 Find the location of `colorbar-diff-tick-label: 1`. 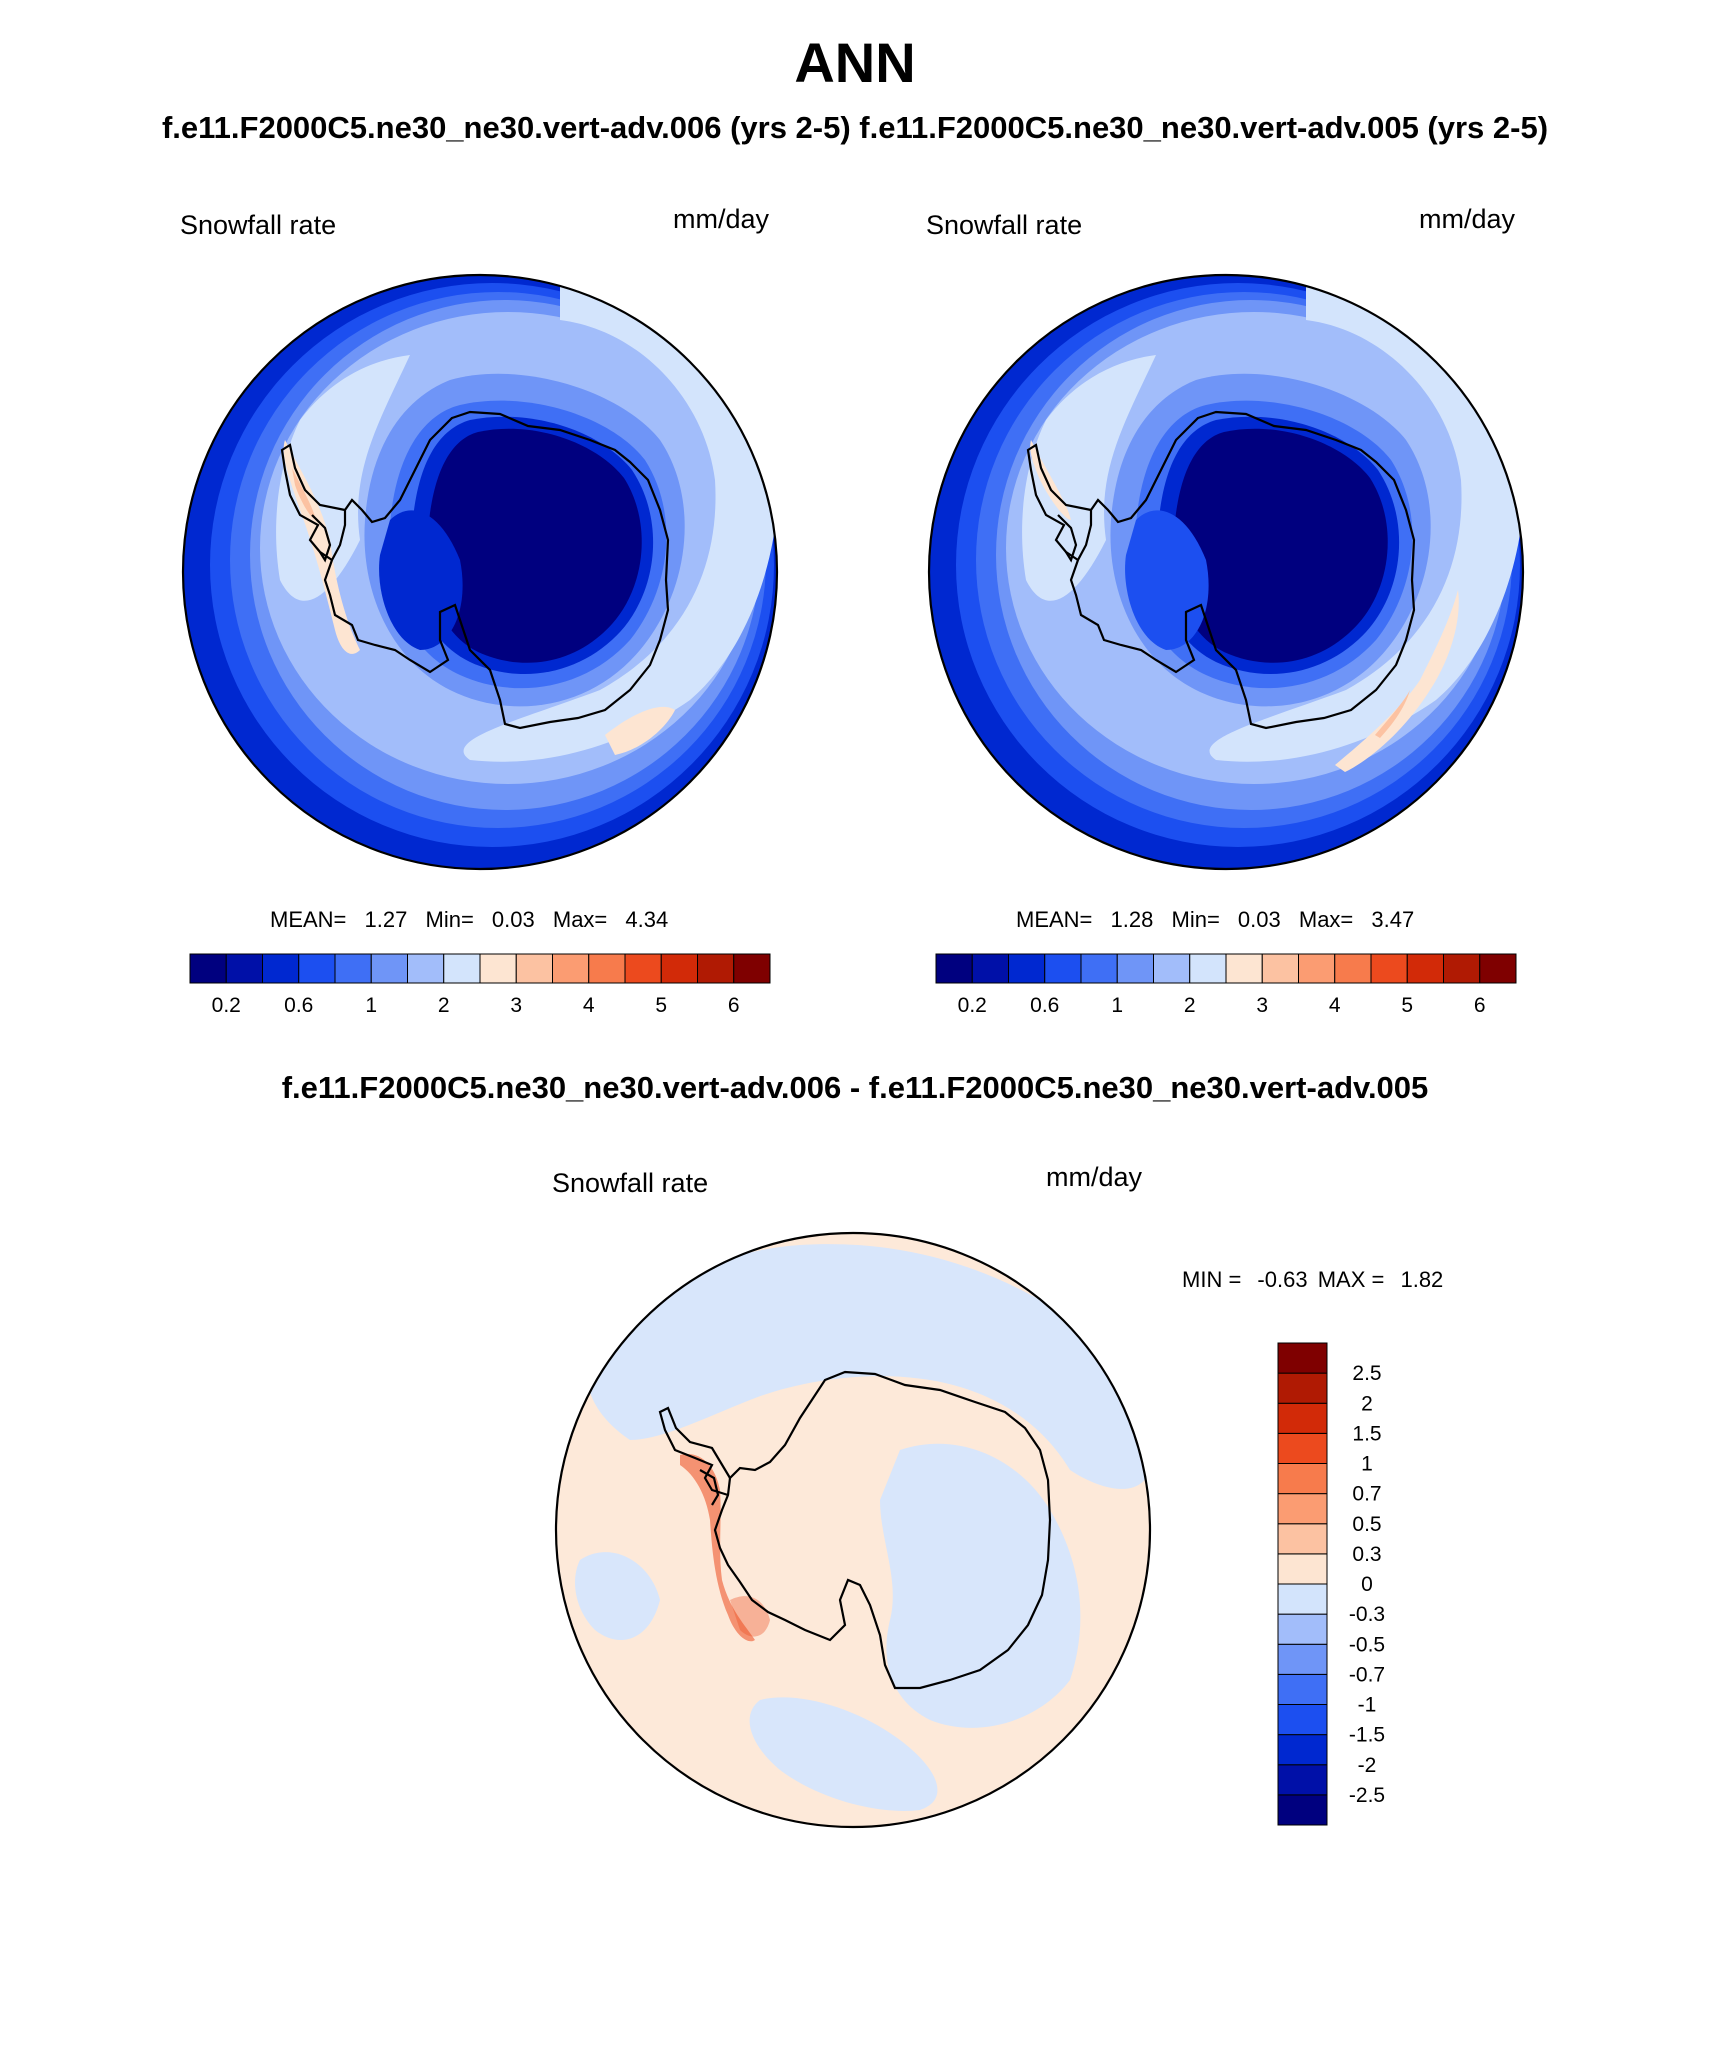

colorbar-diff-tick-label: 1 is located at coordinates (1367, 1464).